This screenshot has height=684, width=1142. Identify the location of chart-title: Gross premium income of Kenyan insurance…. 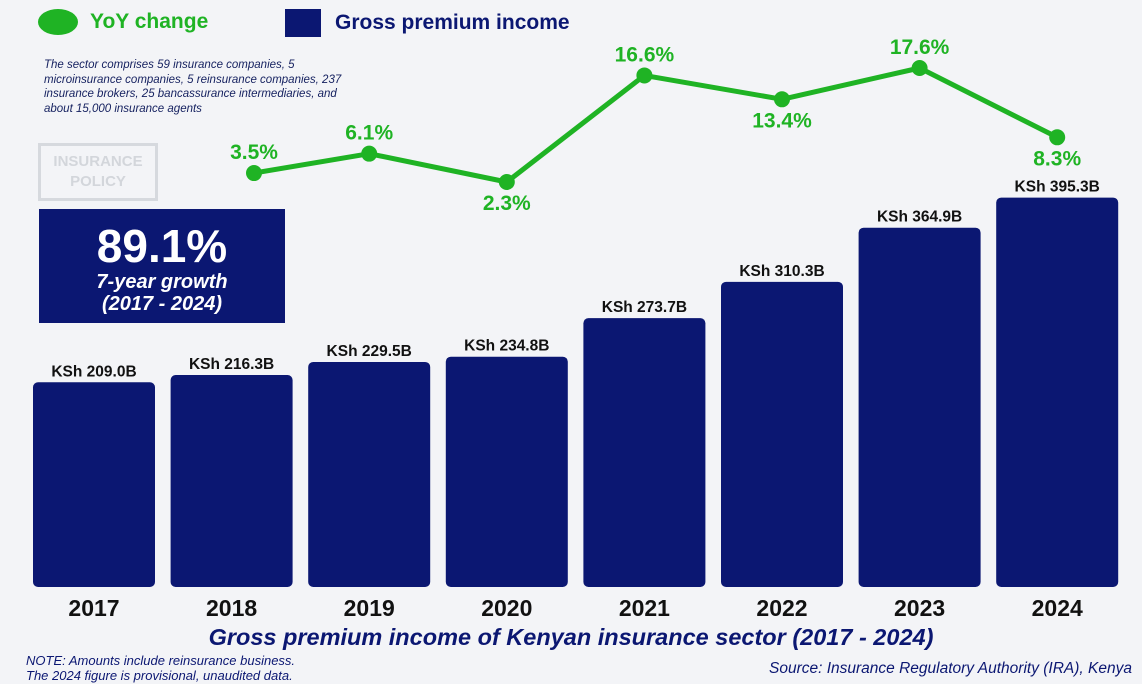
(571, 637).